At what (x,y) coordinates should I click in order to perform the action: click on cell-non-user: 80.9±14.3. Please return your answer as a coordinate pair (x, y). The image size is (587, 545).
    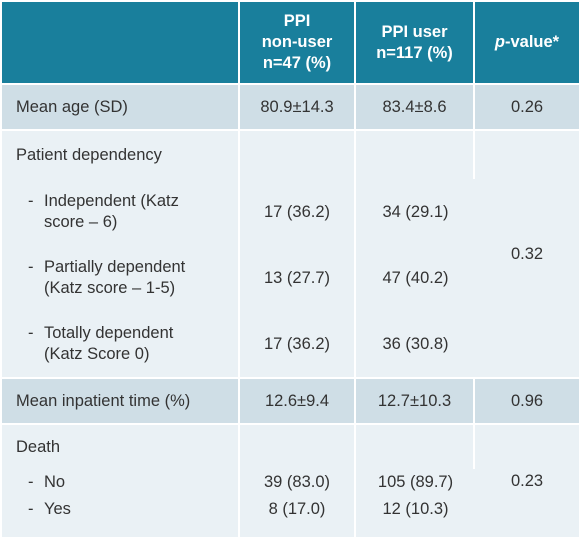
    Looking at the image, I should click on (298, 107).